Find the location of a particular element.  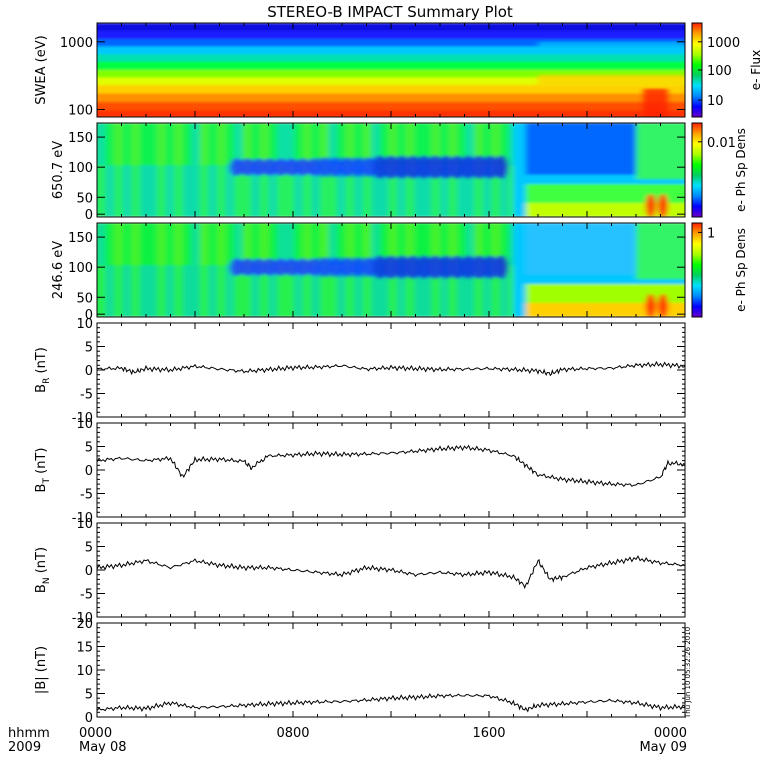

br-ytick-label: 10 is located at coordinates (84, 324).